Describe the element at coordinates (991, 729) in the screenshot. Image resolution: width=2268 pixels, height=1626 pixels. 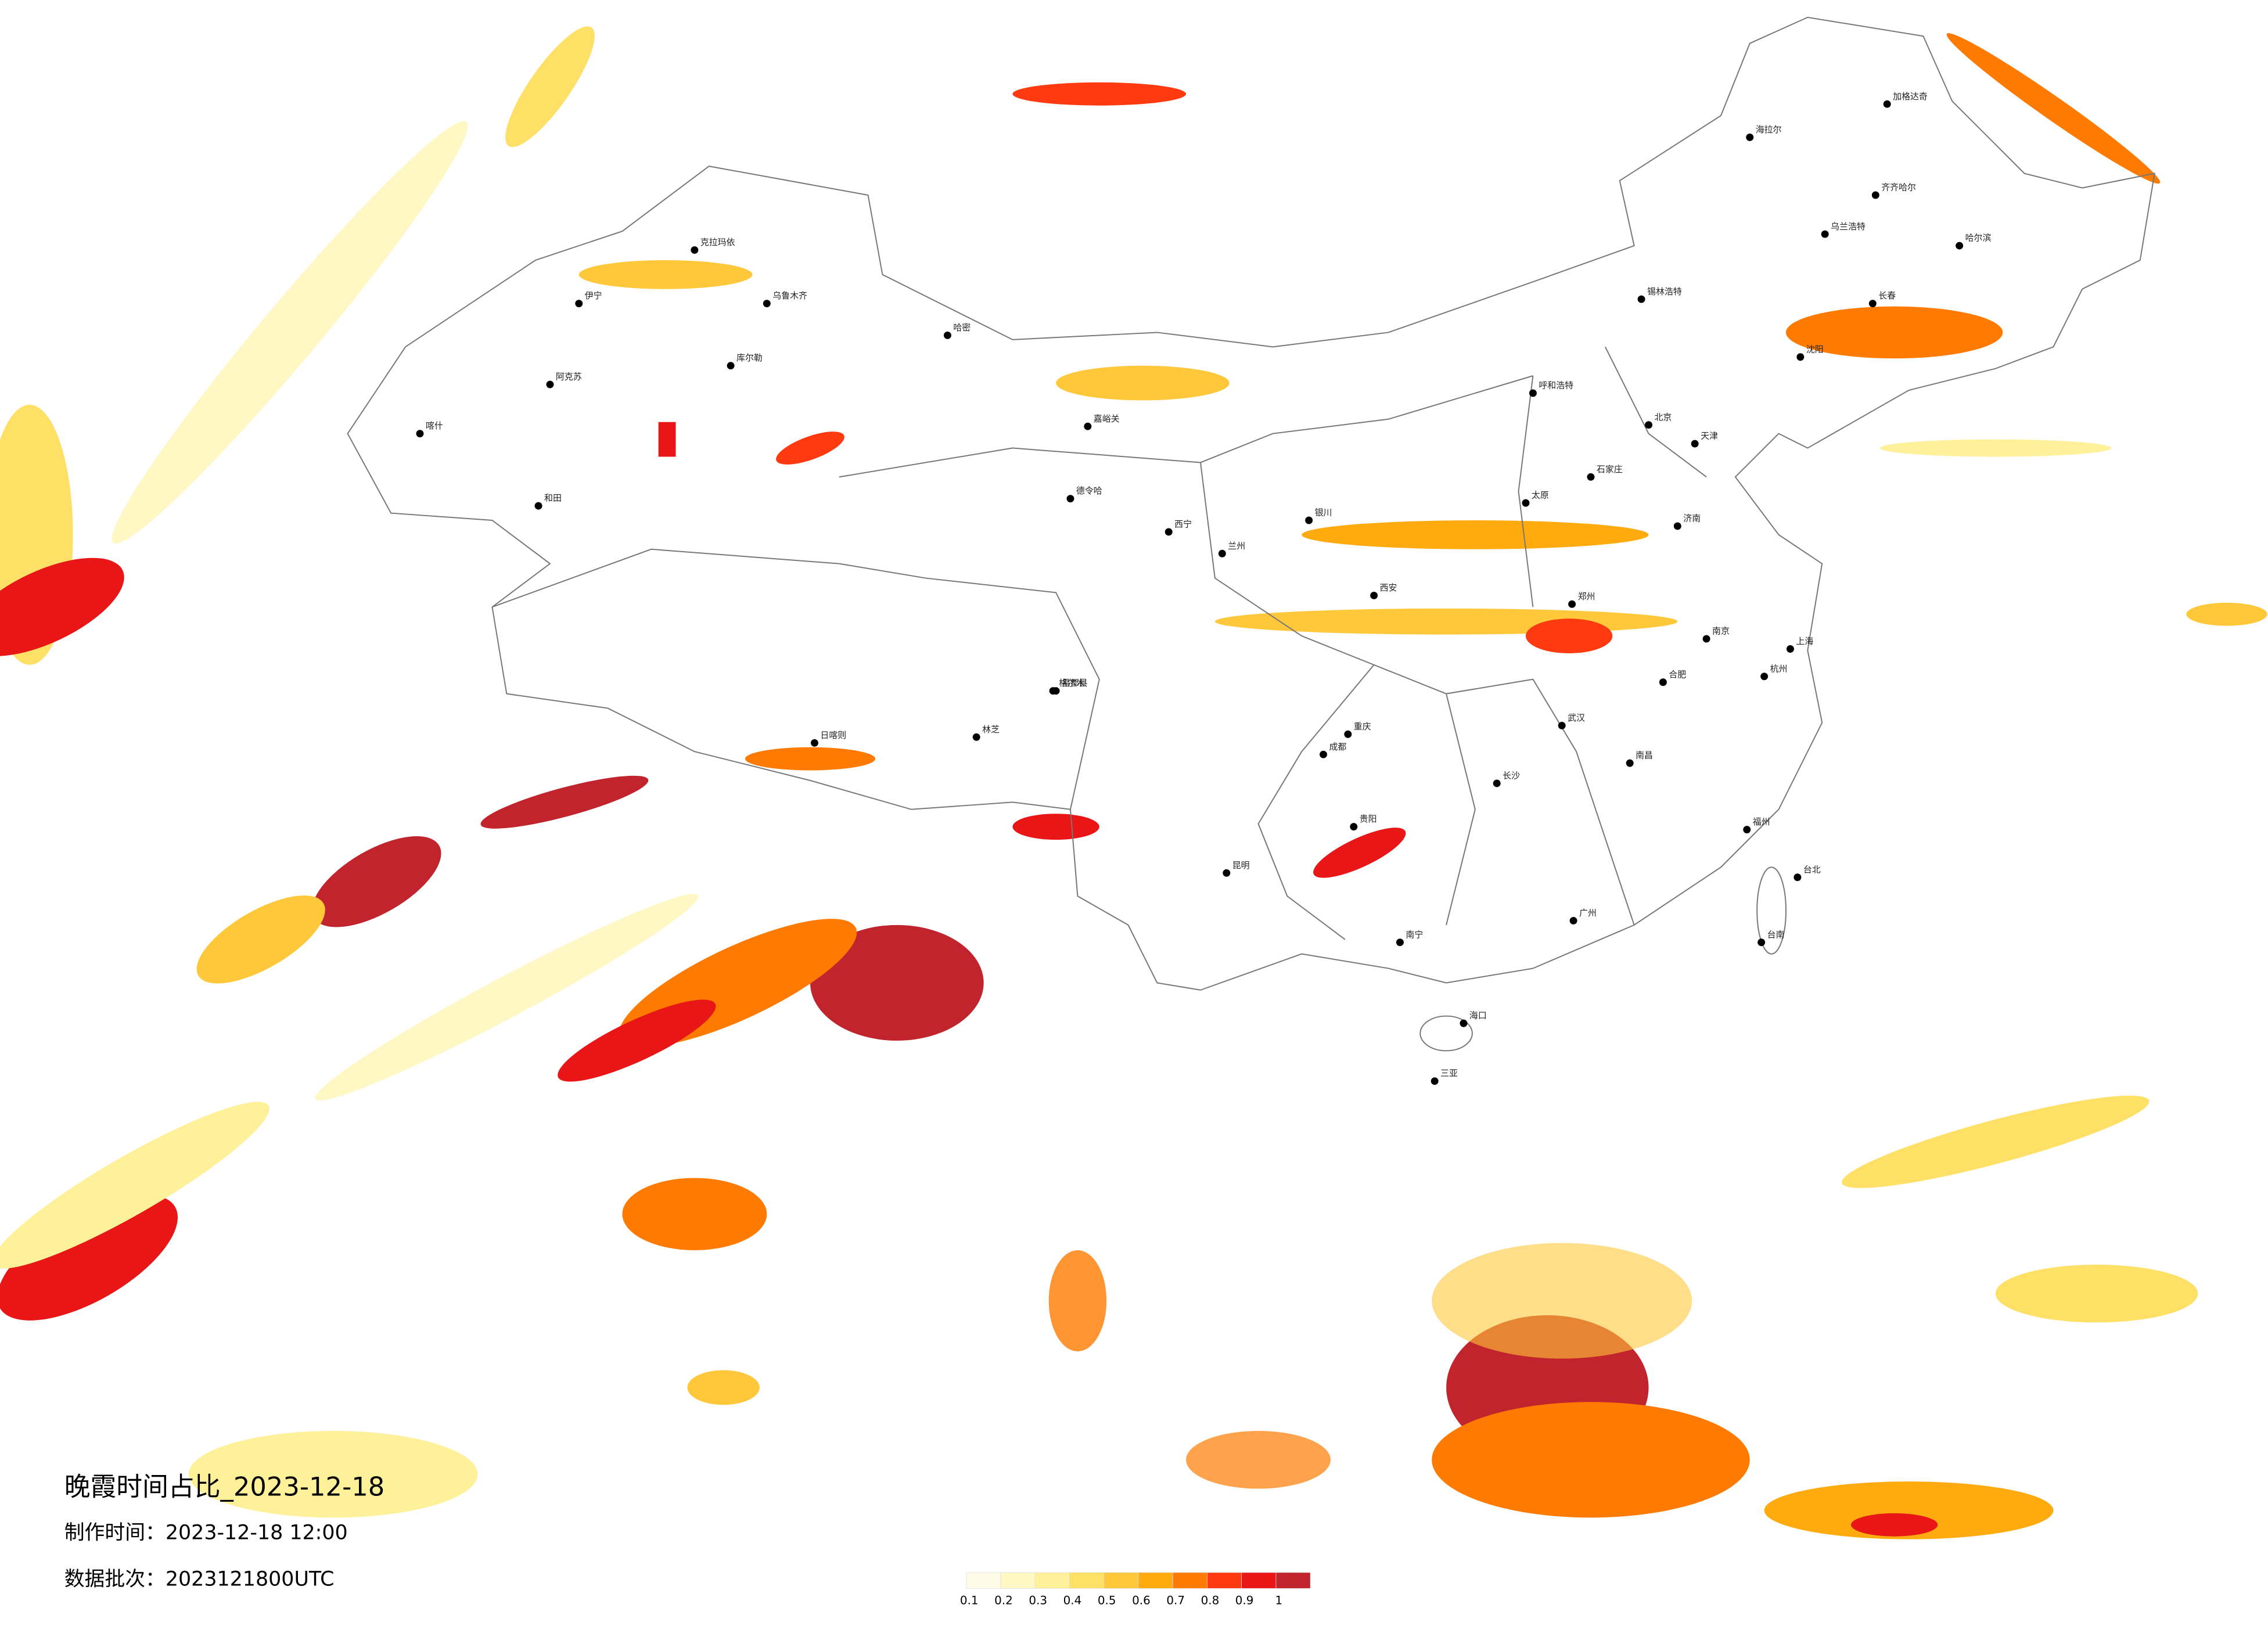
I see `city-label: 林芝` at that location.